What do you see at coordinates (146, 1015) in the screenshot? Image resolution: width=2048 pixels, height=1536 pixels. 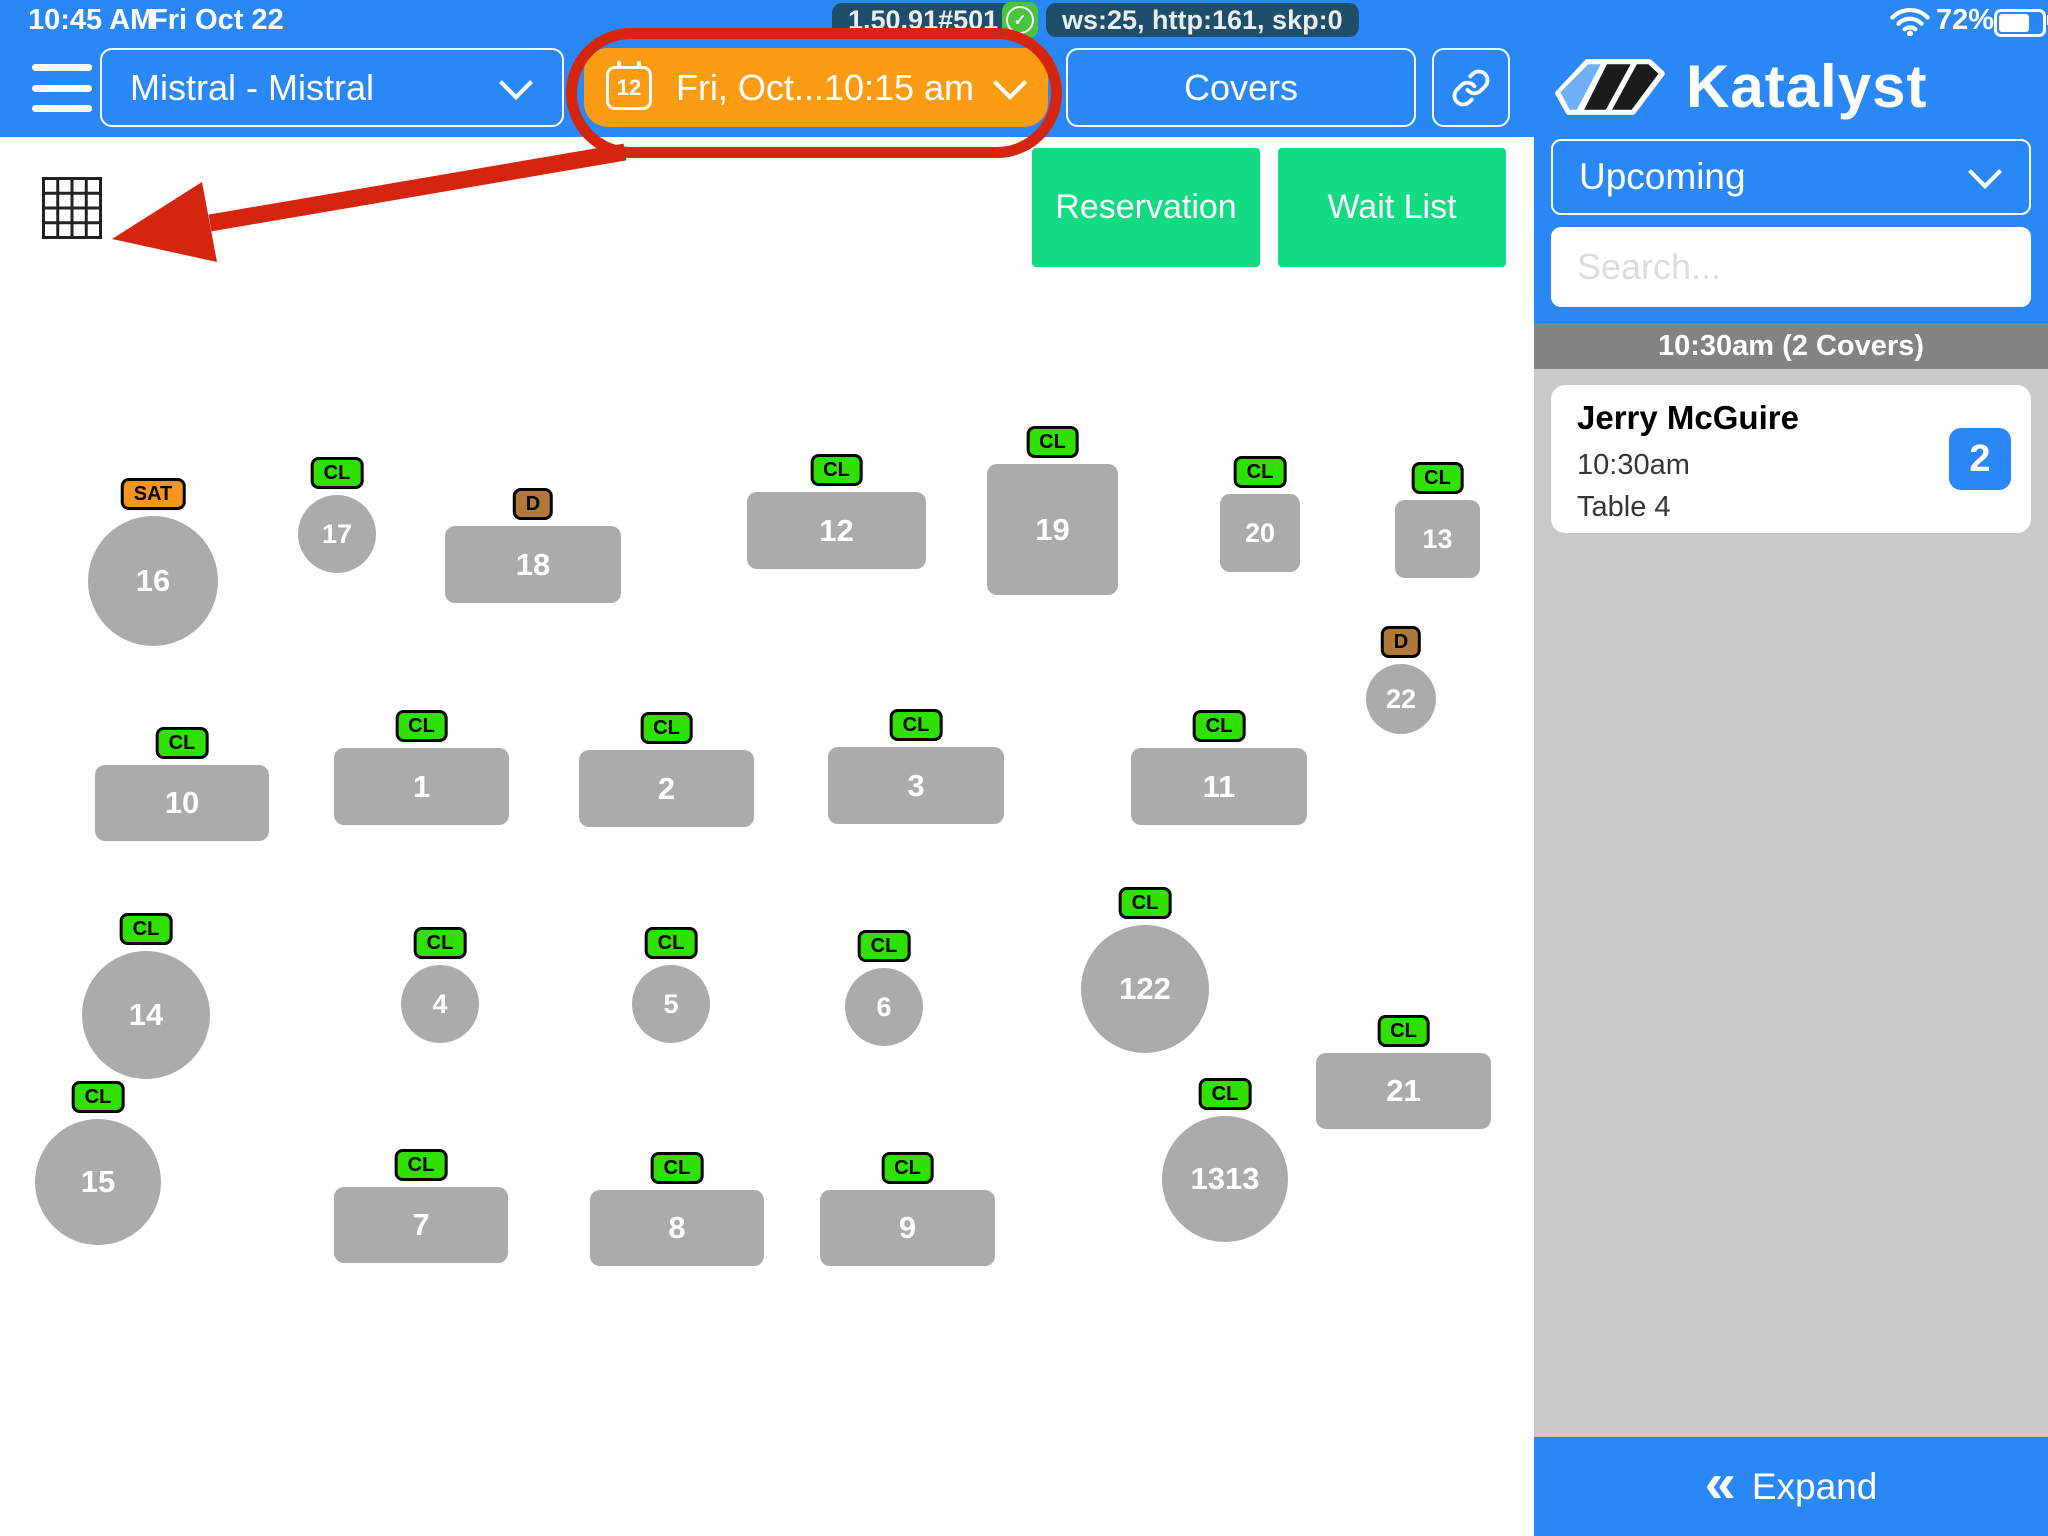 I see `table-14: 14` at bounding box center [146, 1015].